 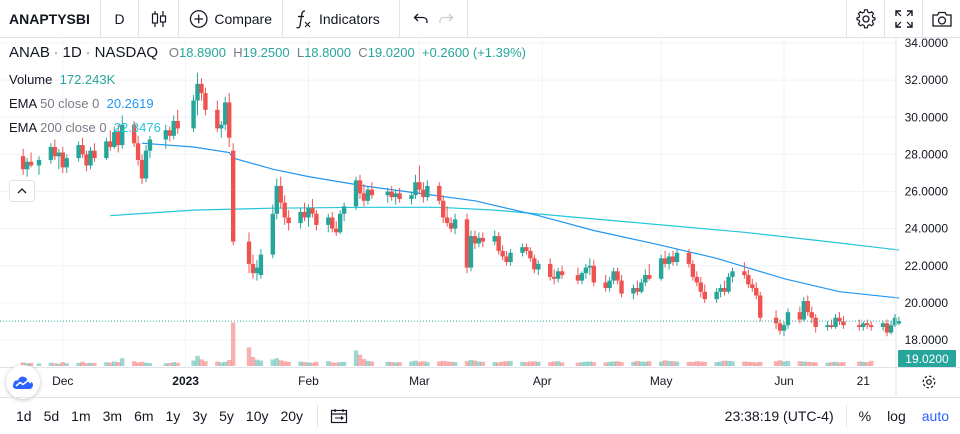 What do you see at coordinates (927, 340) in the screenshot?
I see `price-axis-label: 18.0000` at bounding box center [927, 340].